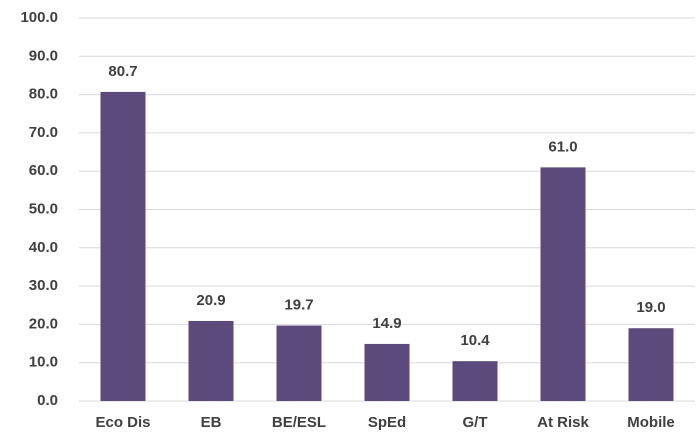 This screenshot has width=699, height=440. What do you see at coordinates (650, 307) in the screenshot?
I see `data-label: 19.0` at bounding box center [650, 307].